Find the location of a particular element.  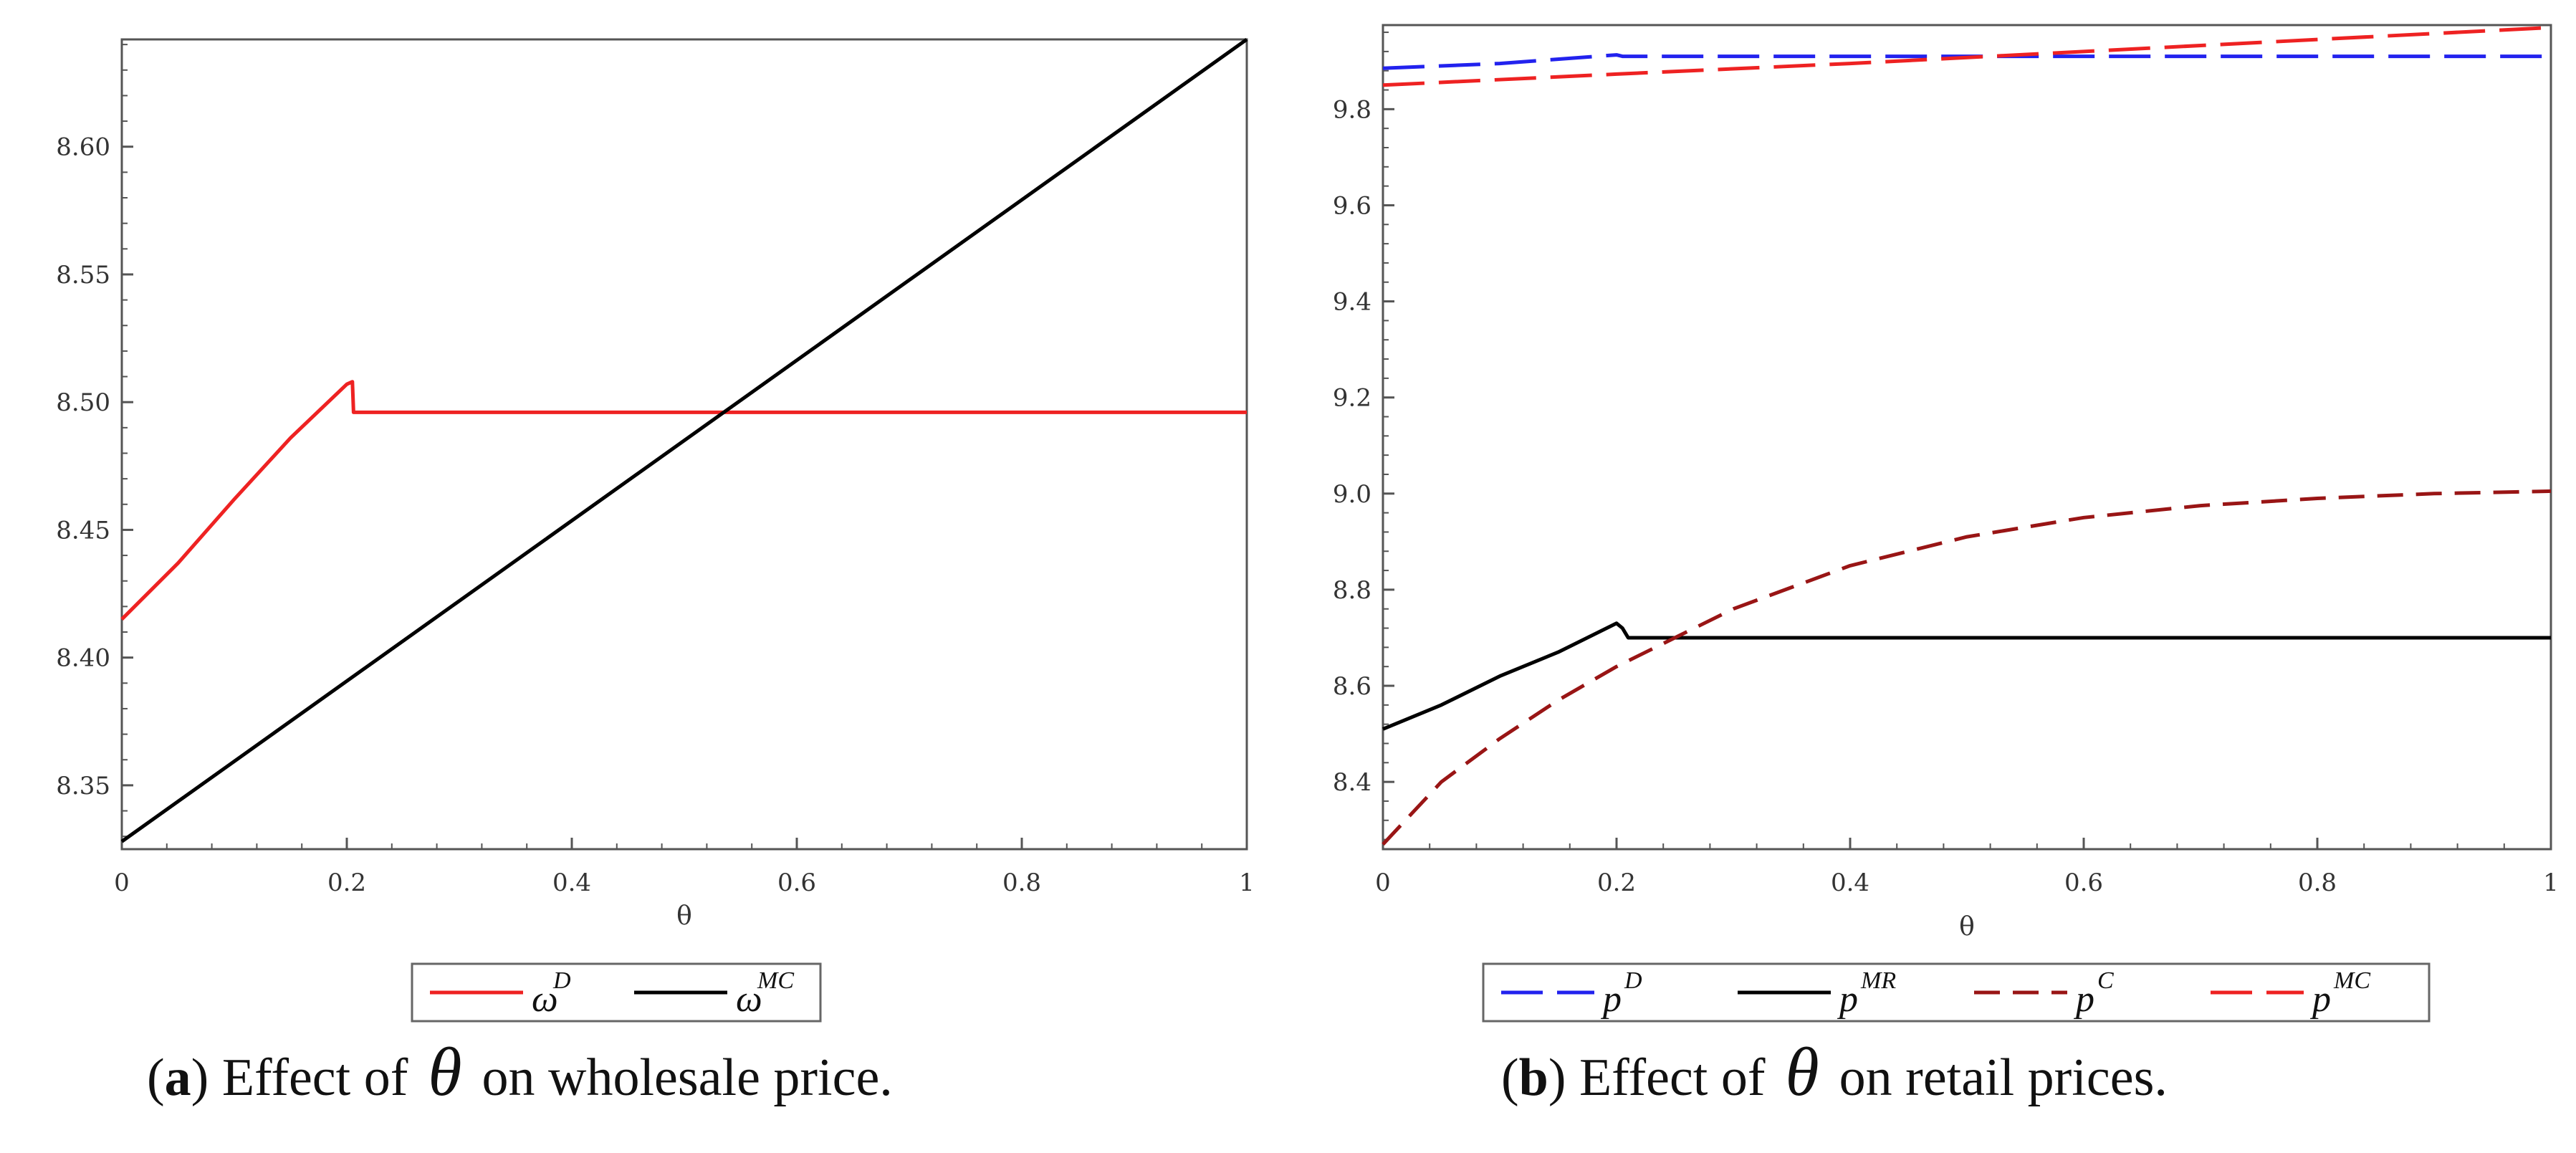

caption-b-after: on retail prices. is located at coordinates (2004, 1077).